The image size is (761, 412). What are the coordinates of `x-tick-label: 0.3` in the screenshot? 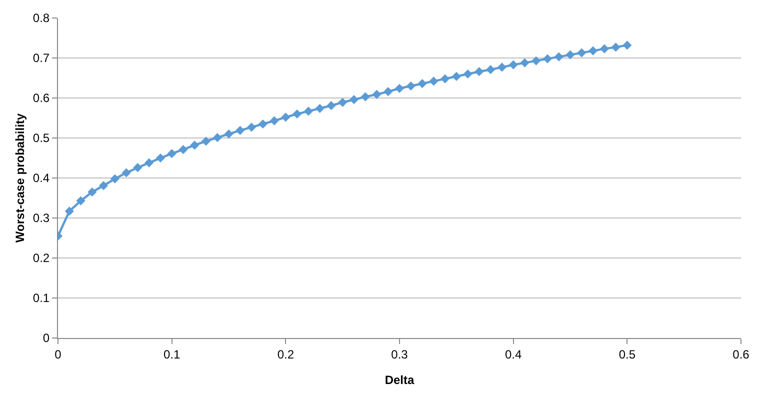 It's located at (399, 354).